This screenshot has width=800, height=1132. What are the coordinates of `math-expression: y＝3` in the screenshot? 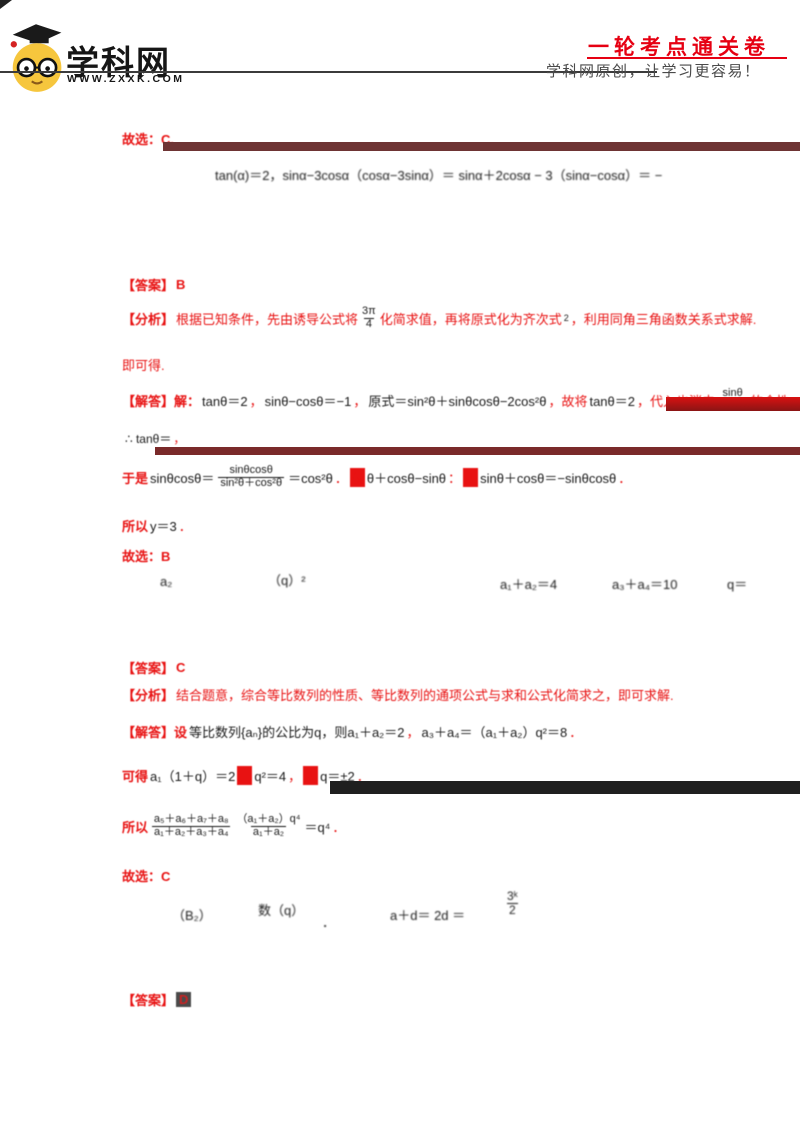 It's located at (163, 526).